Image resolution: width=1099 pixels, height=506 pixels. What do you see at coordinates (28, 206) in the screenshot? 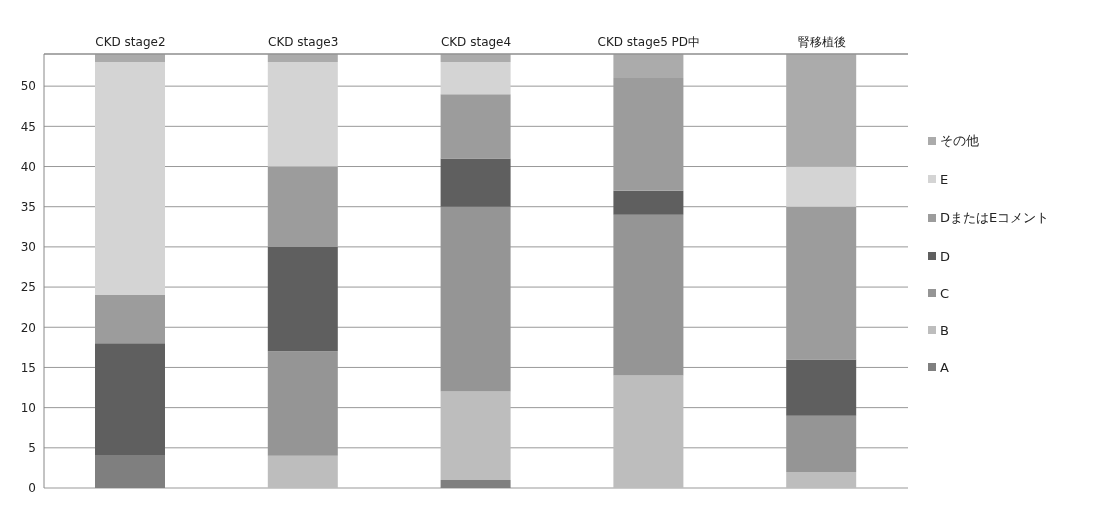
I see `y-tick-label: 35` at bounding box center [28, 206].